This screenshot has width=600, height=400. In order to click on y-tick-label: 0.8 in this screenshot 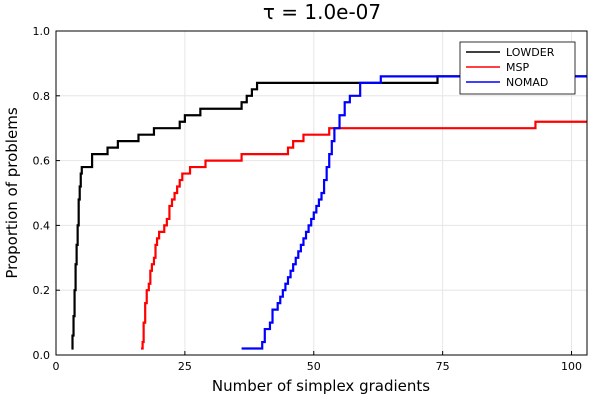, I will do `click(42, 96)`.